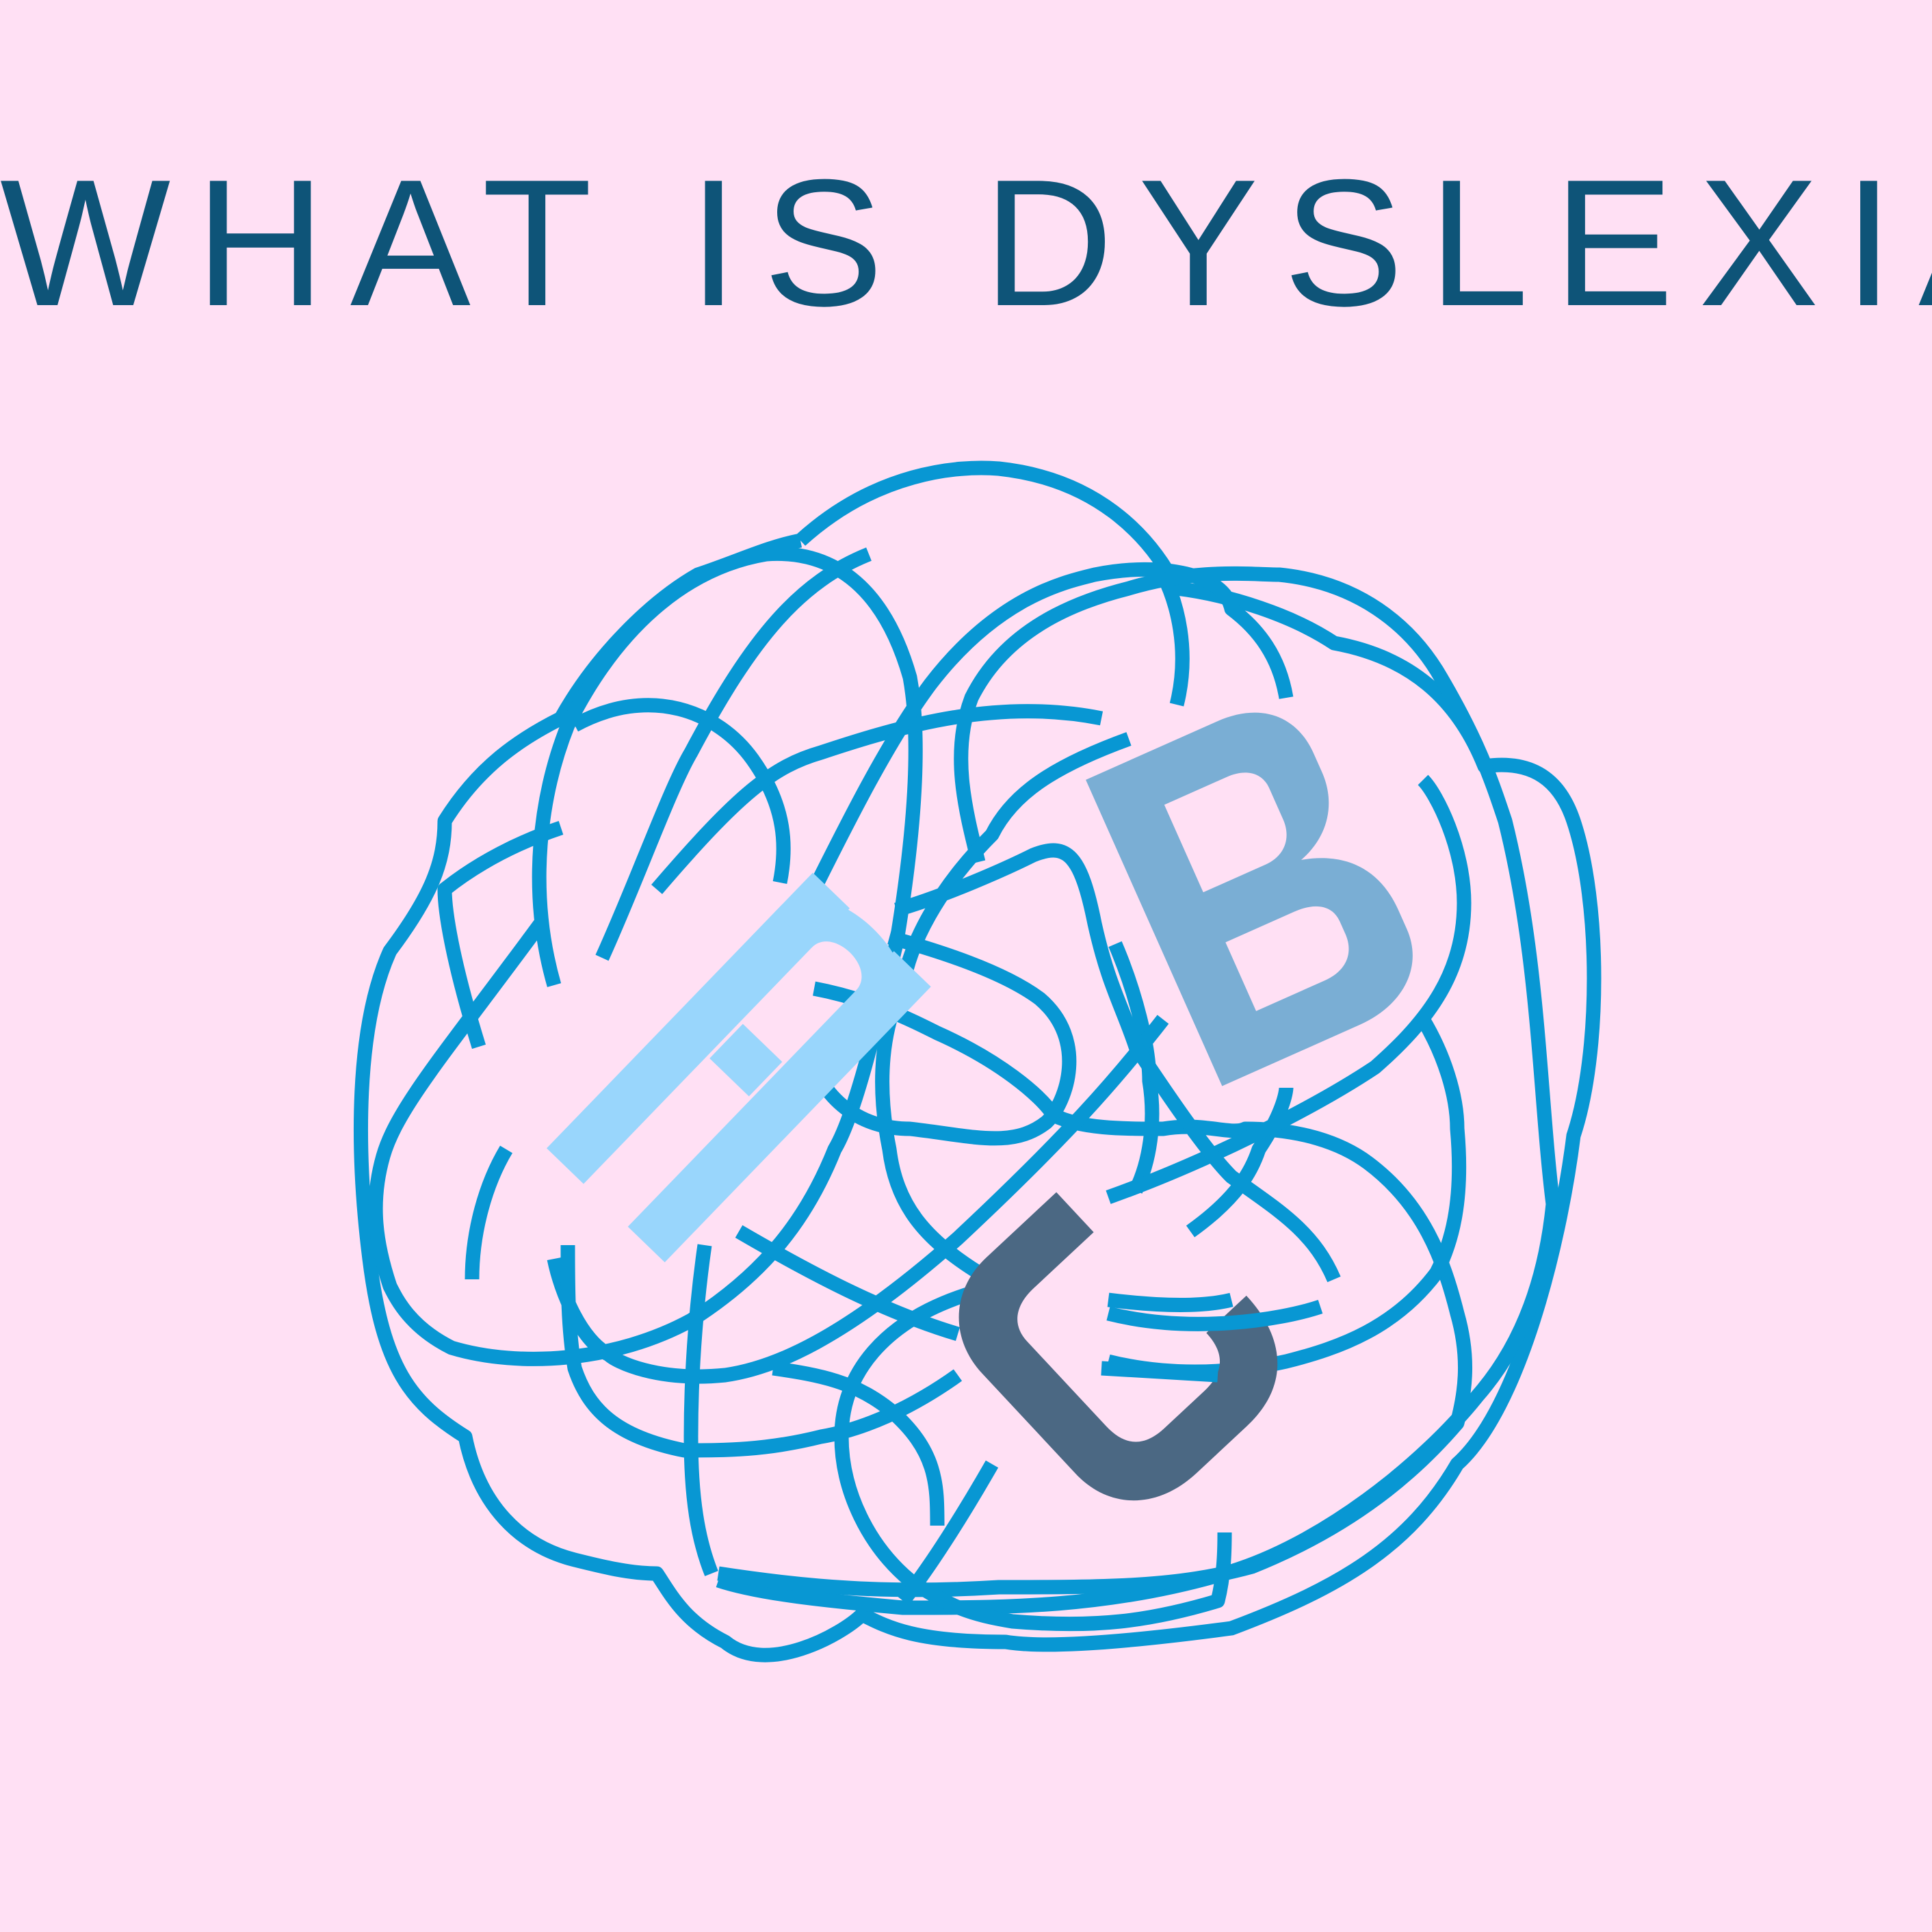  What do you see at coordinates (1249, 899) in the screenshot?
I see `letter-b-icon` at bounding box center [1249, 899].